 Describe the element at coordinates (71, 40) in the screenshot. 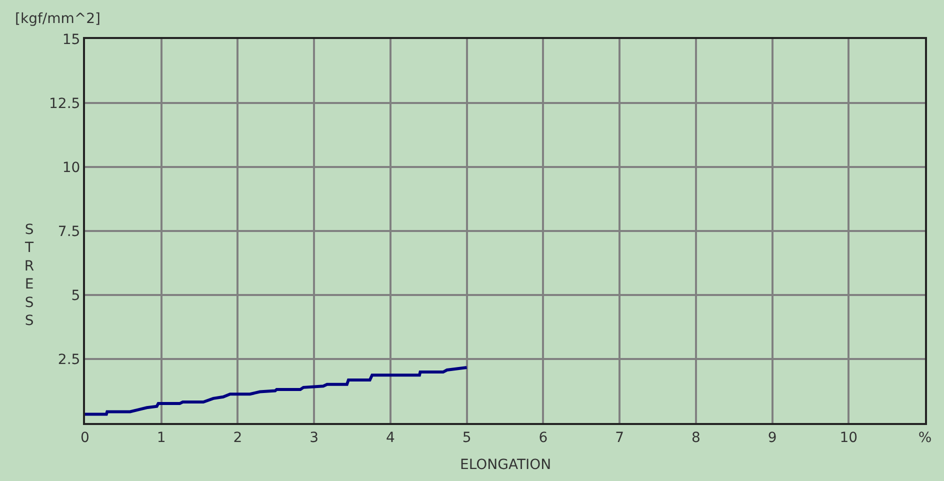

I see `y-tick-label: 15` at that location.